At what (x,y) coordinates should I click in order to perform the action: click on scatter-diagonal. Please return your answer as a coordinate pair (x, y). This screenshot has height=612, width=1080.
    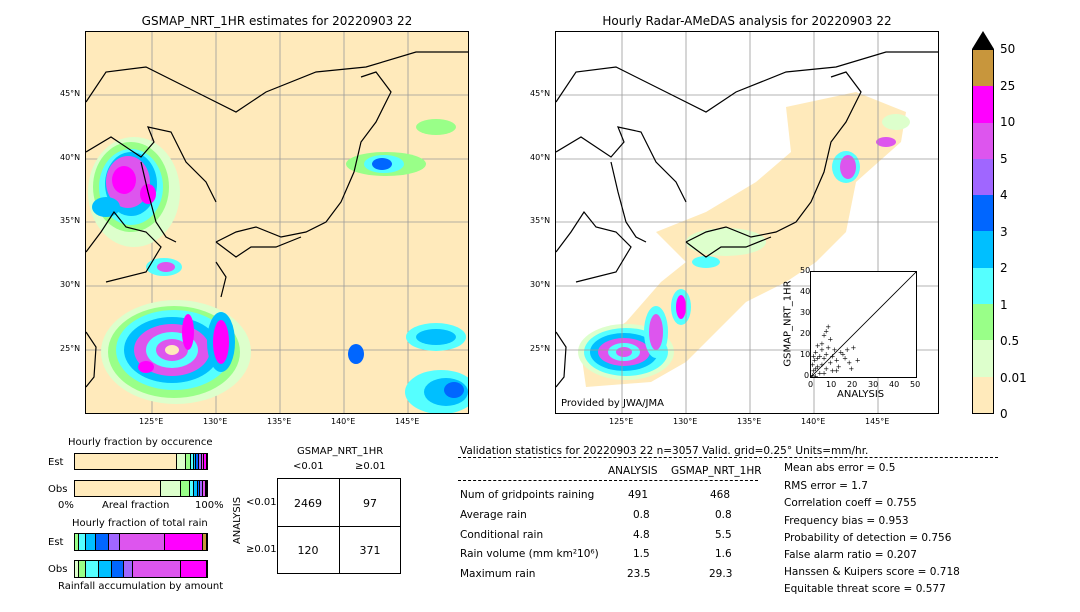
    Looking at the image, I should click on (863, 324).